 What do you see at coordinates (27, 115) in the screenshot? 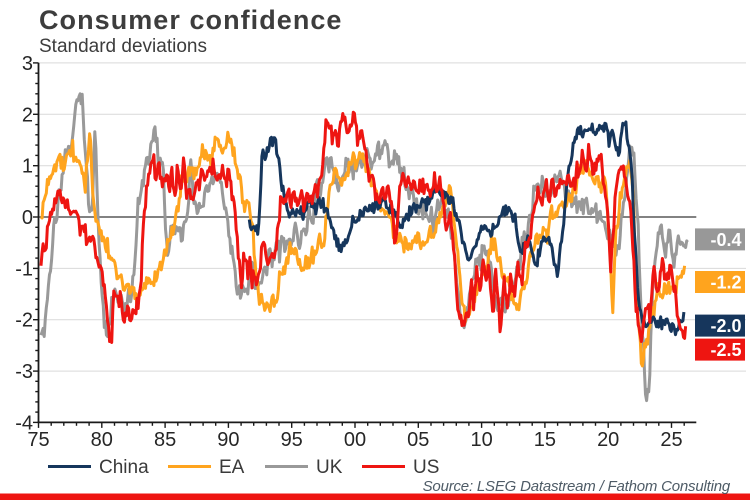
I see `svg-text: 2` at bounding box center [27, 115].